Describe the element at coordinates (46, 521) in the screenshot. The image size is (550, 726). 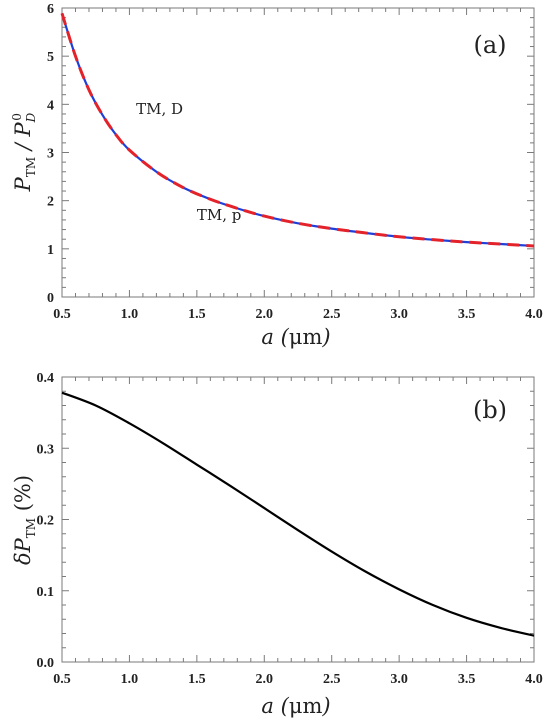
I see `y-tick-label: 0.2` at that location.